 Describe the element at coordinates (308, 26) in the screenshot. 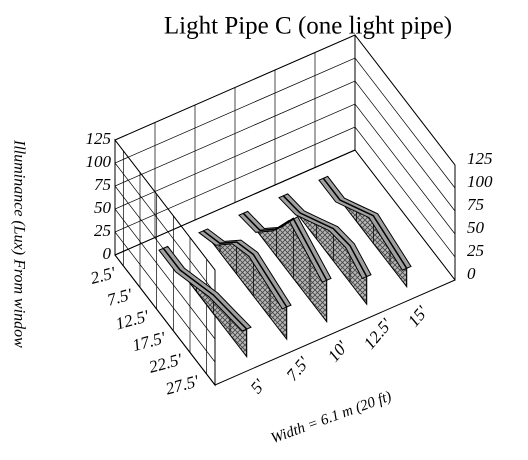

I see `chart-title: Light Pipe C (one light pipe)` at that location.